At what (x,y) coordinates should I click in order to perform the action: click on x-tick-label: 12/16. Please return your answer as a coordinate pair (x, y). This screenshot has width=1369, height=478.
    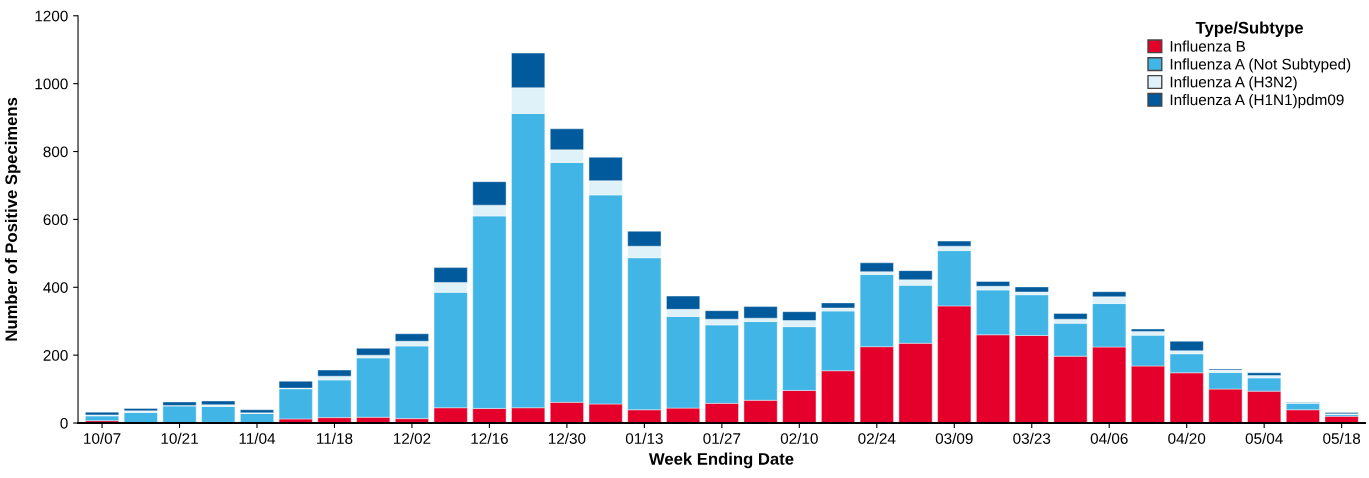
    Looking at the image, I should click on (489, 438).